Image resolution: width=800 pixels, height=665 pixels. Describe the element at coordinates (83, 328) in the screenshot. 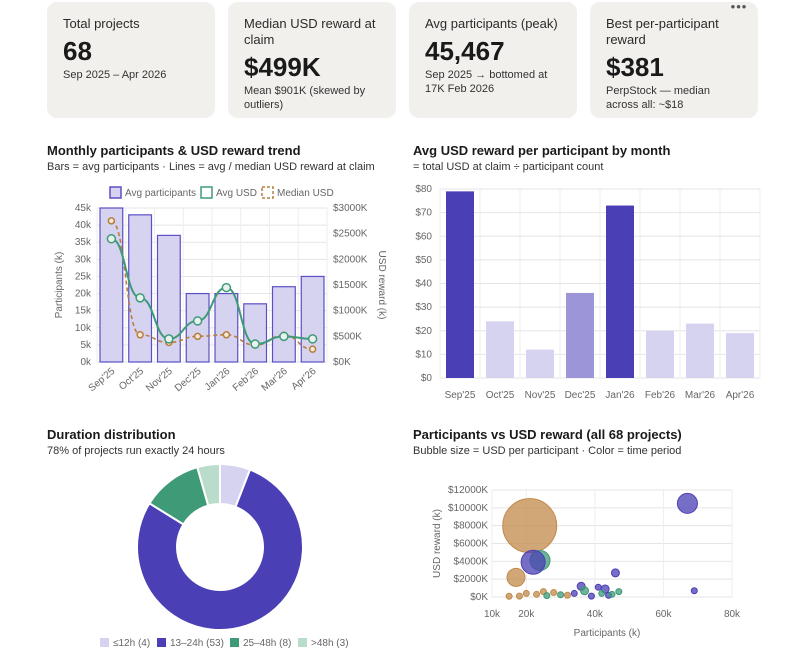

I see `y-left-tick-label: 10k` at that location.